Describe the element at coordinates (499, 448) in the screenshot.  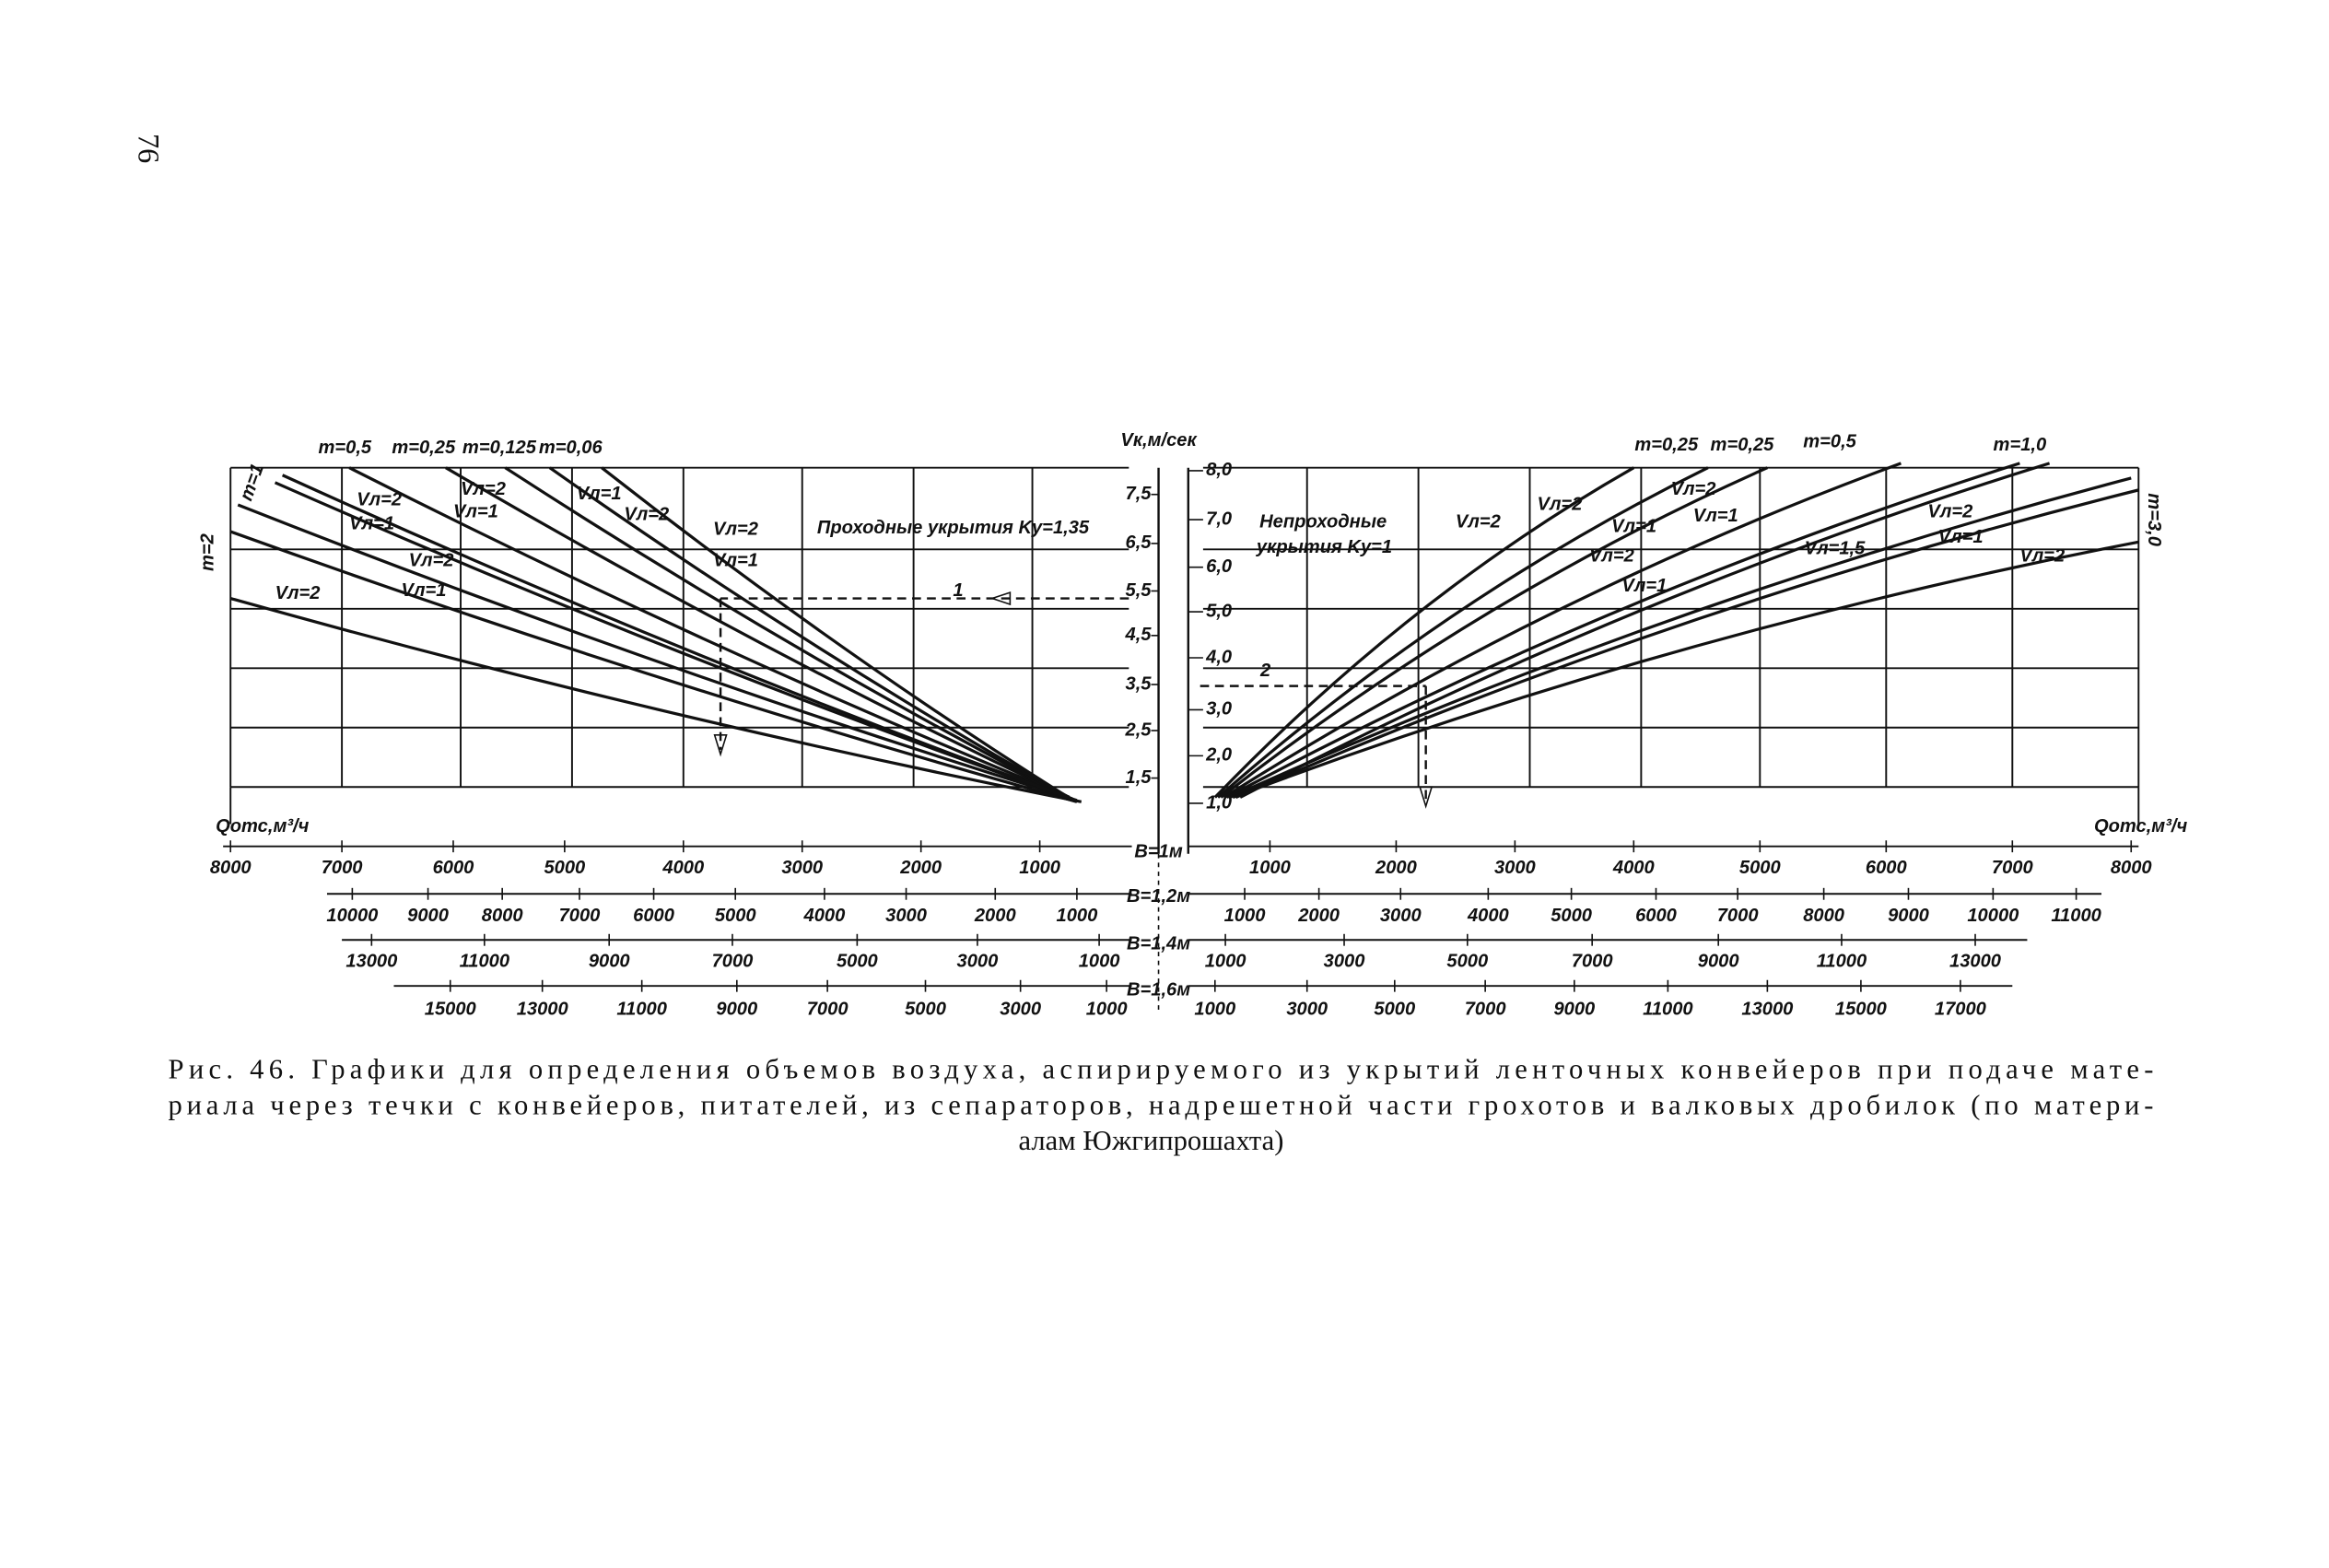
I see `label: m=0,125` at that location.